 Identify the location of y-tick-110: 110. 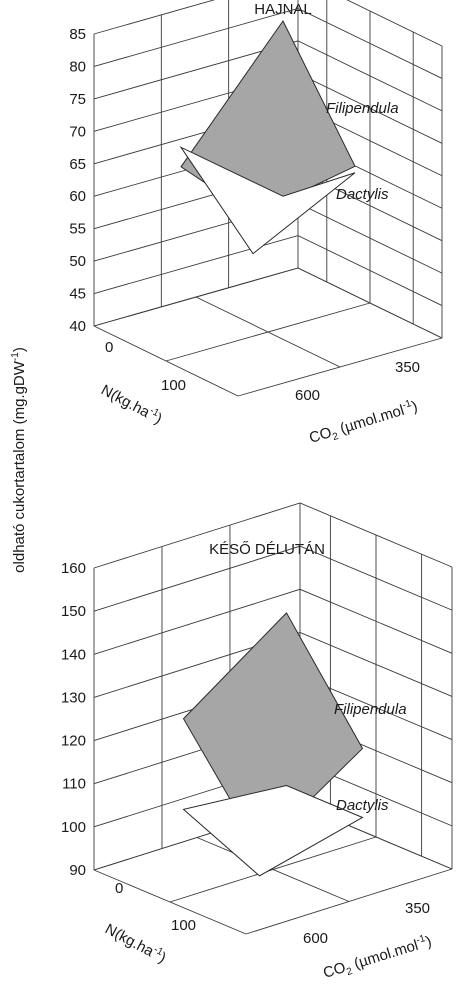
(74, 784).